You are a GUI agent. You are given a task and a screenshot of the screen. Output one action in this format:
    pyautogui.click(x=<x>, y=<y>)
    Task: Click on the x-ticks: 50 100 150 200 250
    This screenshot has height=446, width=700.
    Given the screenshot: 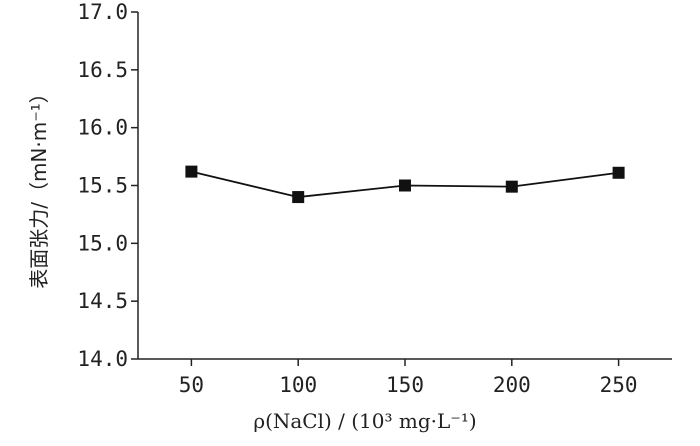 What is the action you would take?
    pyautogui.click(x=408, y=378)
    